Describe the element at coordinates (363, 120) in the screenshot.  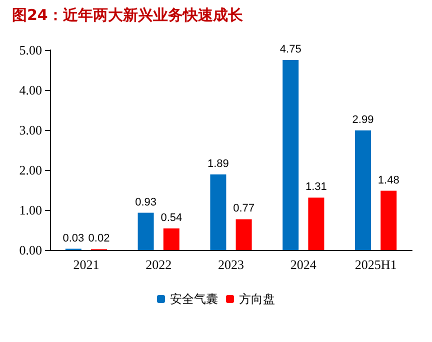
I see `data-label: 2.99` at that location.